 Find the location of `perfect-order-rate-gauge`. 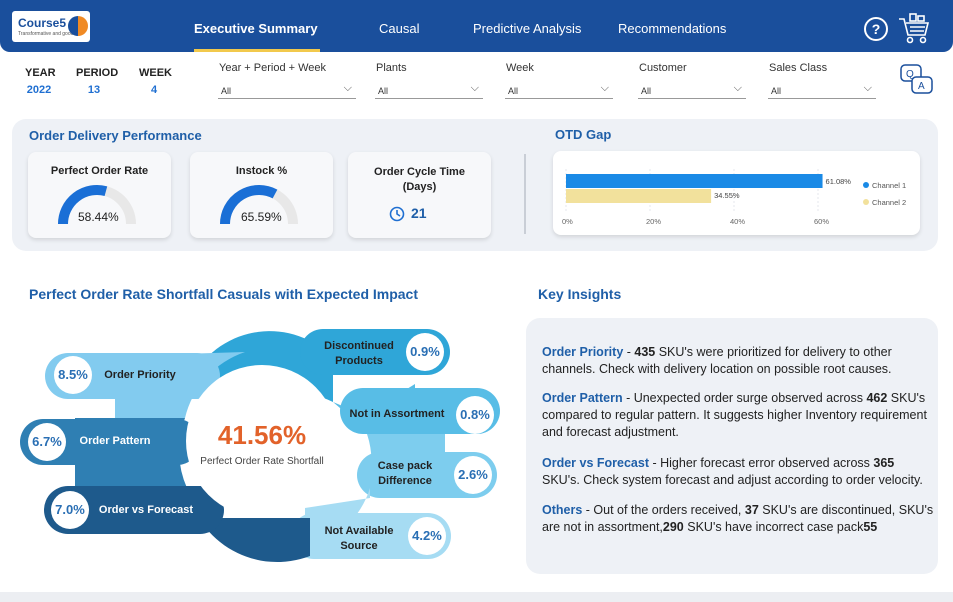

perfect-order-rate-gauge is located at coordinates (97, 205).